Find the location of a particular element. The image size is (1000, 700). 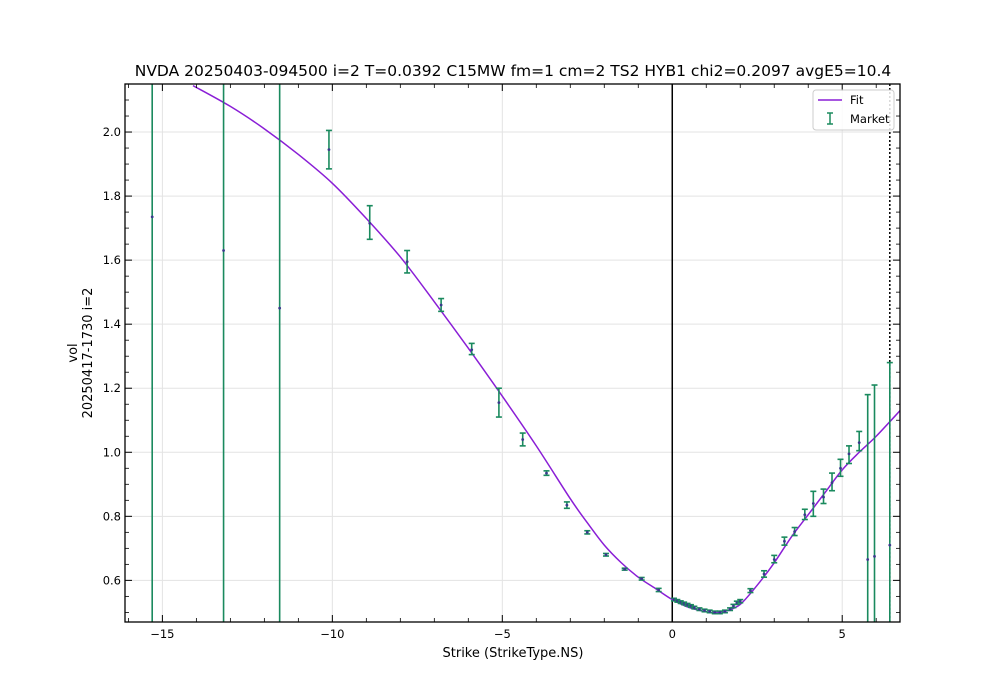

x-tick-label: 5 is located at coordinates (842, 634).